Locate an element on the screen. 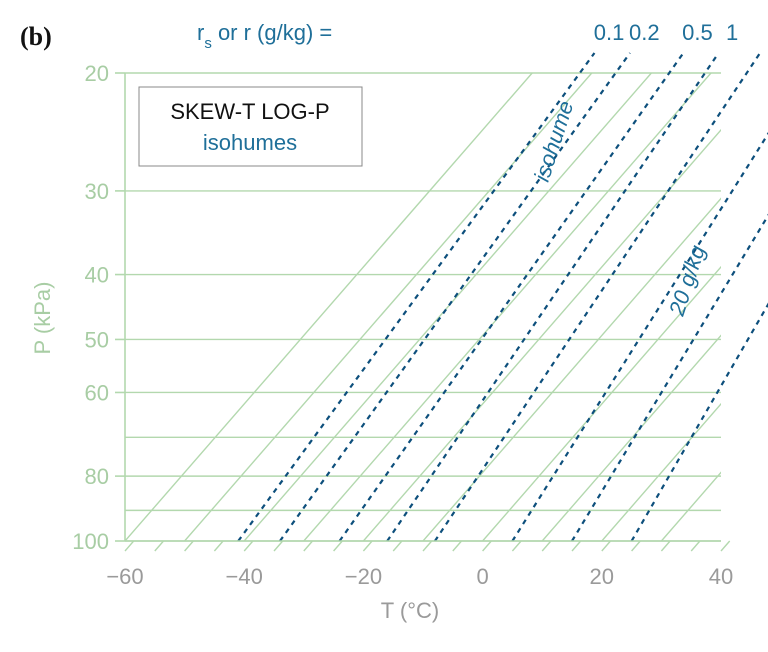  x-tick-label--60: −60 is located at coordinates (124, 576).